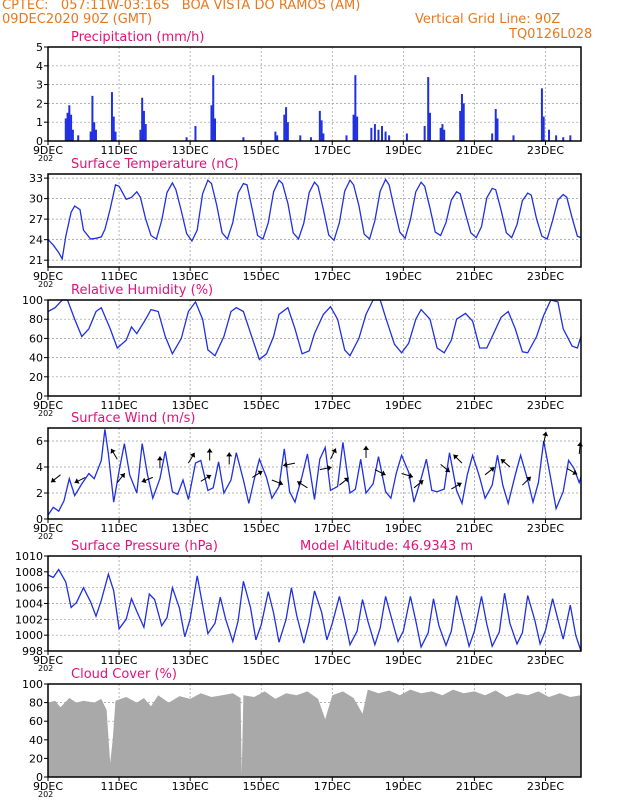 The width and height of the screenshot is (618, 800). I want to click on panel-frame, so click(314, 473).